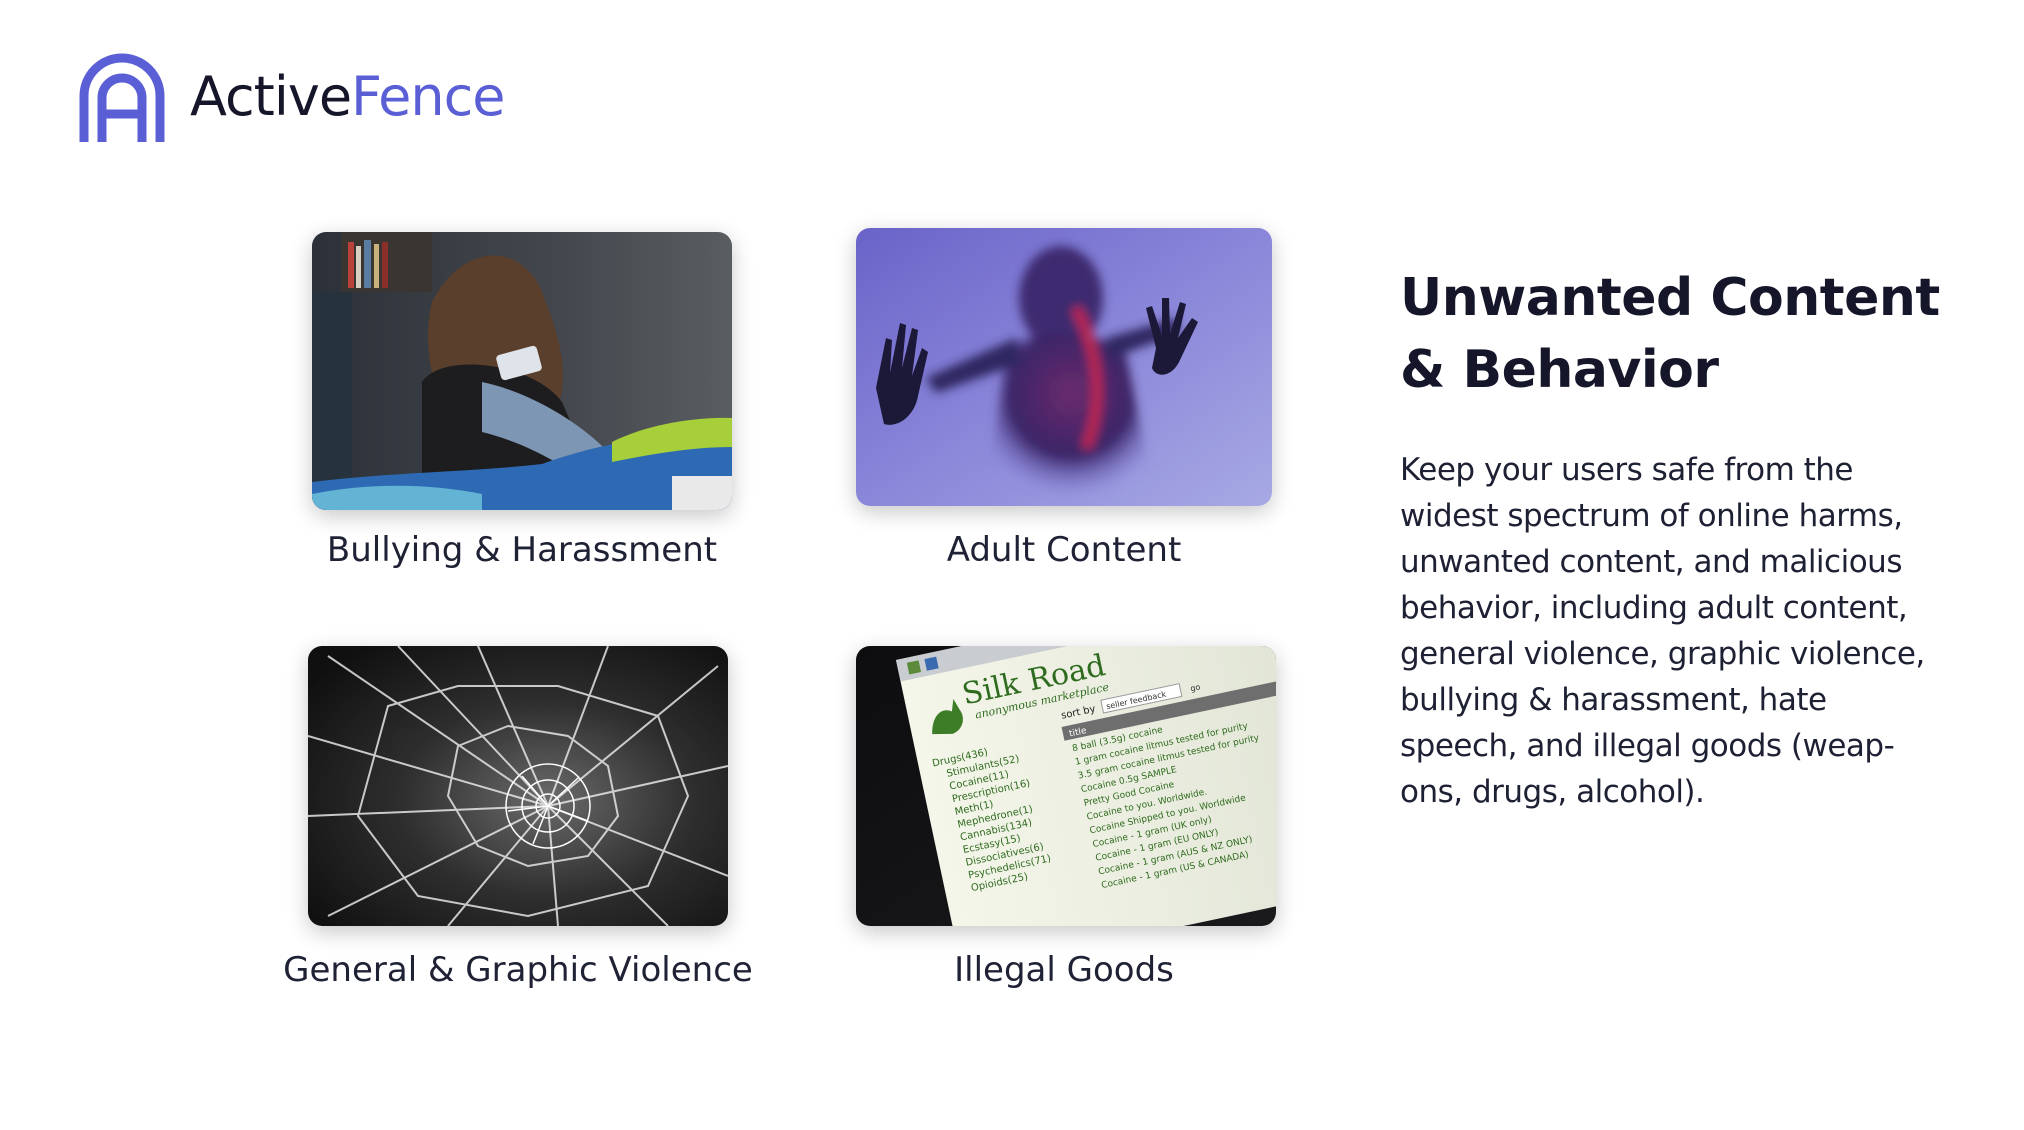 The image size is (2024, 1130). I want to click on description-line: widest spectrum of online harms,, so click(1651, 516).